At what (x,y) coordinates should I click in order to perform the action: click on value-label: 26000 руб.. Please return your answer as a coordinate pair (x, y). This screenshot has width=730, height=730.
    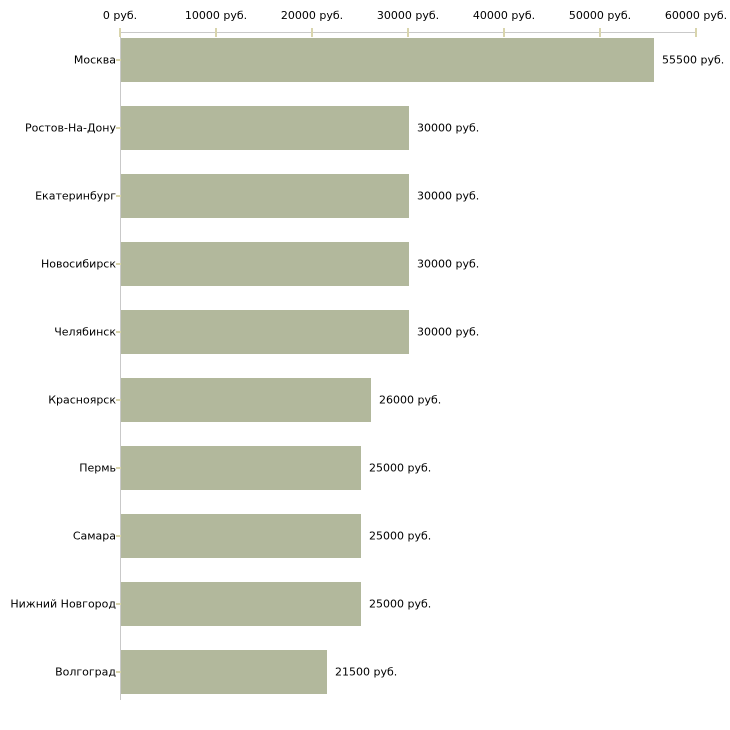
    Looking at the image, I should click on (410, 400).